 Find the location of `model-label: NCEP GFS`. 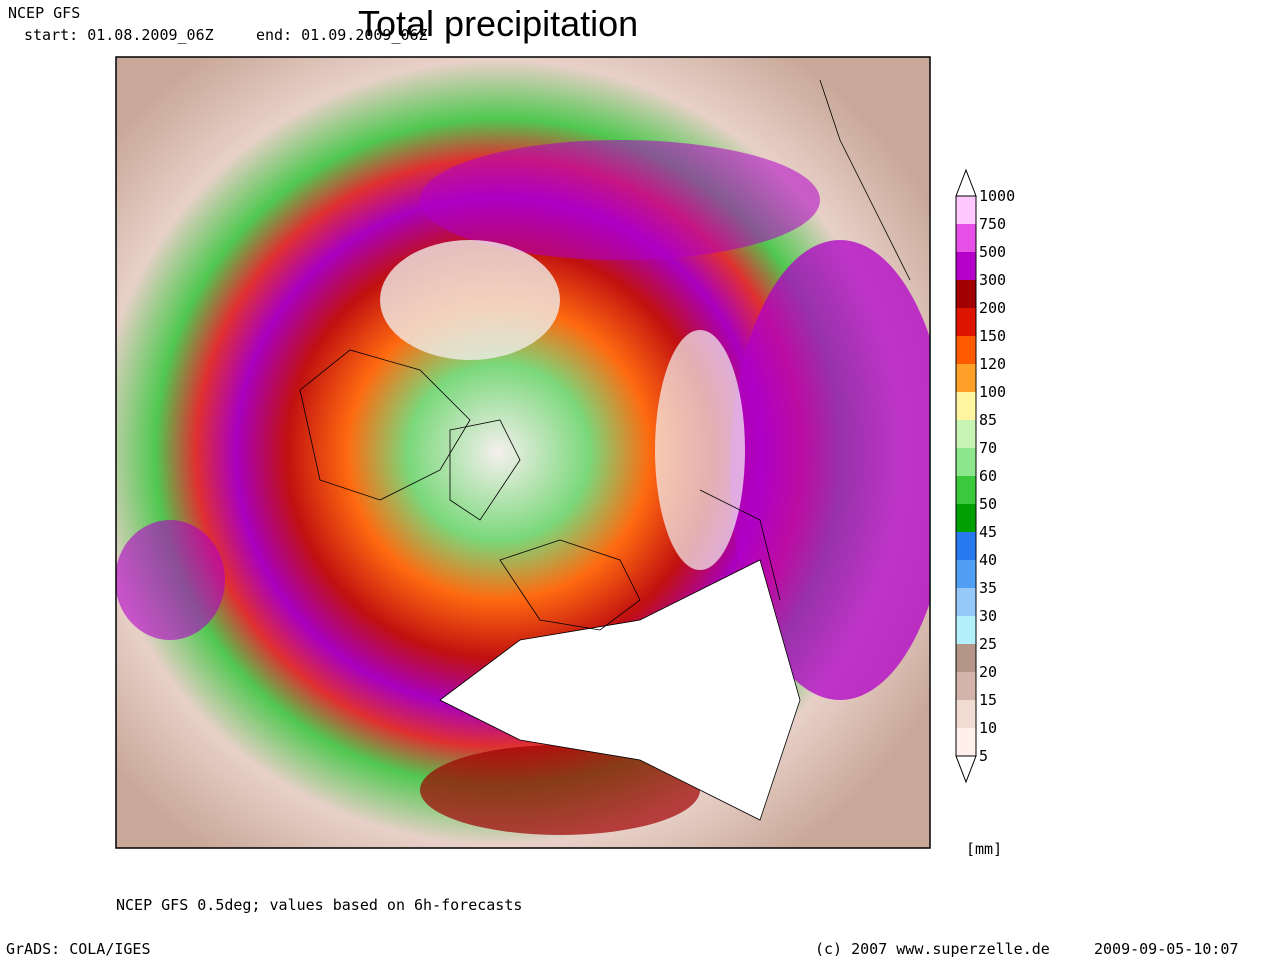

model-label: NCEP GFS is located at coordinates (44, 13).